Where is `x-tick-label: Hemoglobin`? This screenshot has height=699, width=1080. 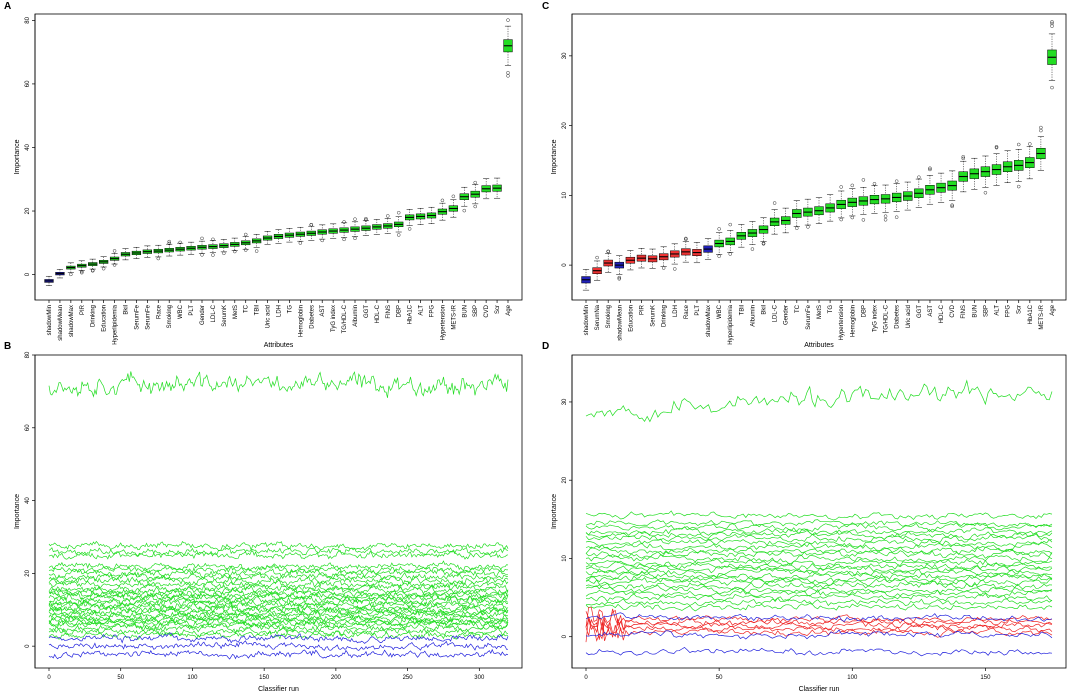
x-tick-label: Hemoglobin is located at coordinates (853, 321).